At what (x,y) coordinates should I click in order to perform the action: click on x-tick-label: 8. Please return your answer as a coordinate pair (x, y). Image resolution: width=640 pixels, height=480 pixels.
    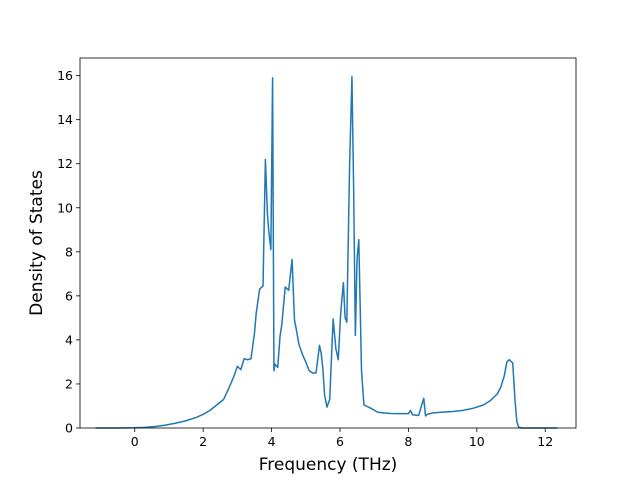
    Looking at the image, I should click on (408, 441).